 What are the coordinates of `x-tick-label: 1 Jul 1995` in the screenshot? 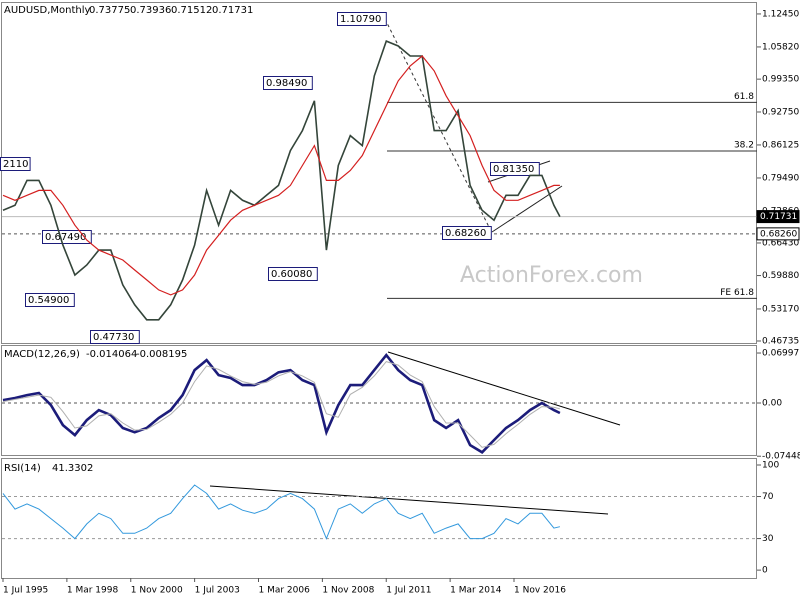 It's located at (25, 591).